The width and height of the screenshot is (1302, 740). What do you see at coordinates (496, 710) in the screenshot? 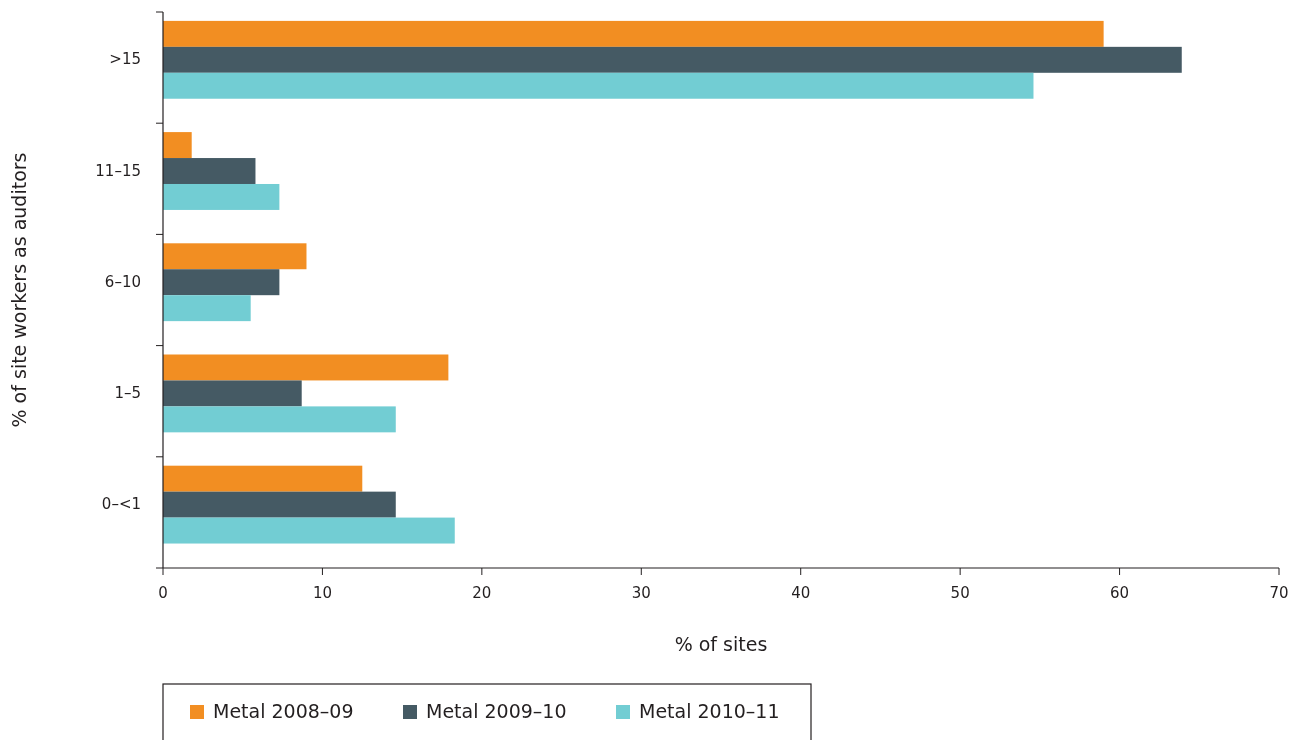
I see `legend-label: Metal 2009–10` at bounding box center [496, 710].